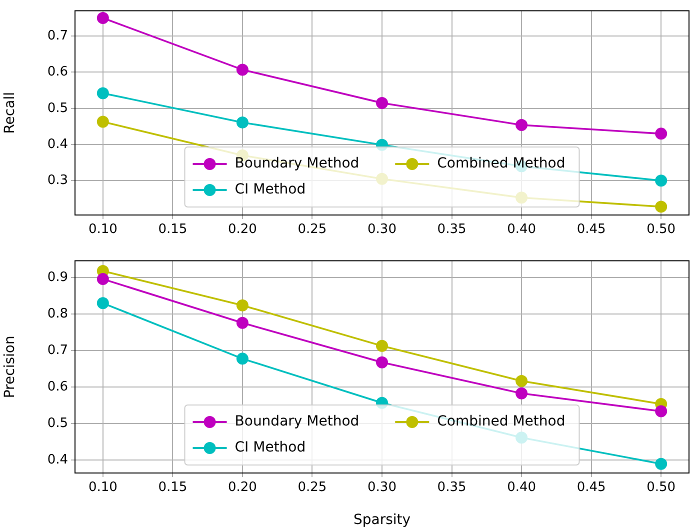  I want to click on y-tick-label: 0.3, so click(57, 180).